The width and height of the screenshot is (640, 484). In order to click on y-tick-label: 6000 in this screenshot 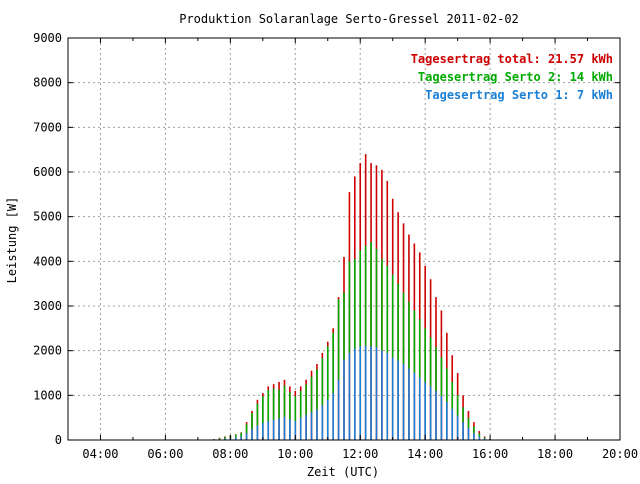, I will do `click(47, 172)`.